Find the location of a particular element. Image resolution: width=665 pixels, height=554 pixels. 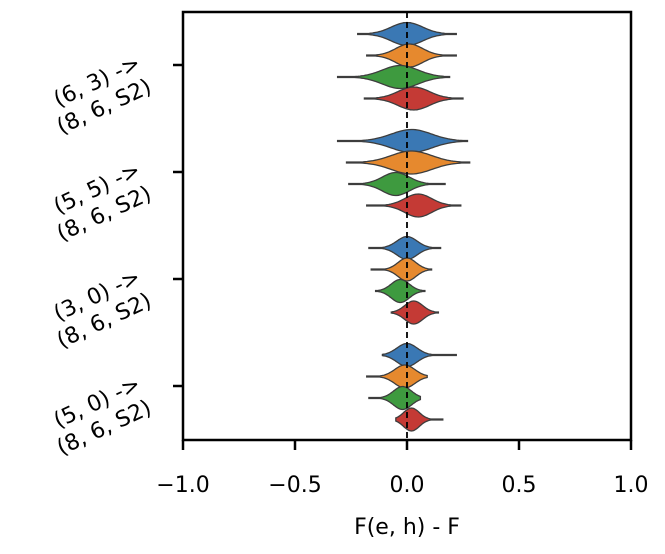

y-tick-label: (6, 3) ->(8, 6, S2) is located at coordinates (102, 95).